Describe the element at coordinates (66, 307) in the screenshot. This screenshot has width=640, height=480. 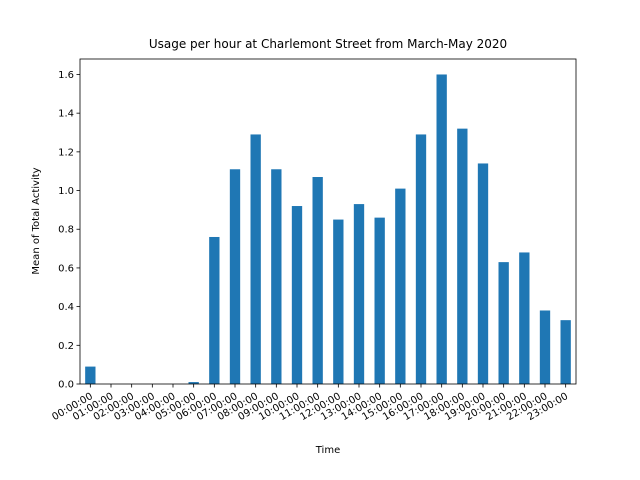
I see `y-tick-label: 0.4` at that location.